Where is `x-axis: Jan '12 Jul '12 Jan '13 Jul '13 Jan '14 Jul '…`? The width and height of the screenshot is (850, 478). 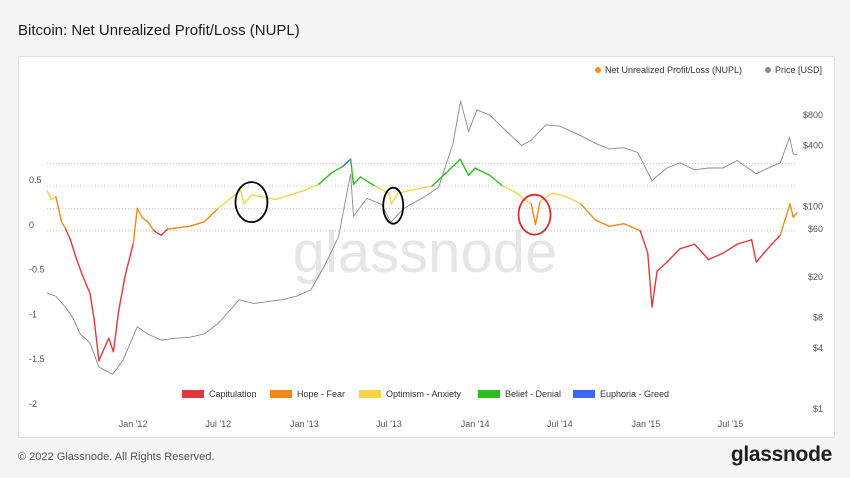
x-axis: Jan '12 Jul '12 Jan '13 Jul '13 Jan '14 Jul '… is located at coordinates (431, 424).